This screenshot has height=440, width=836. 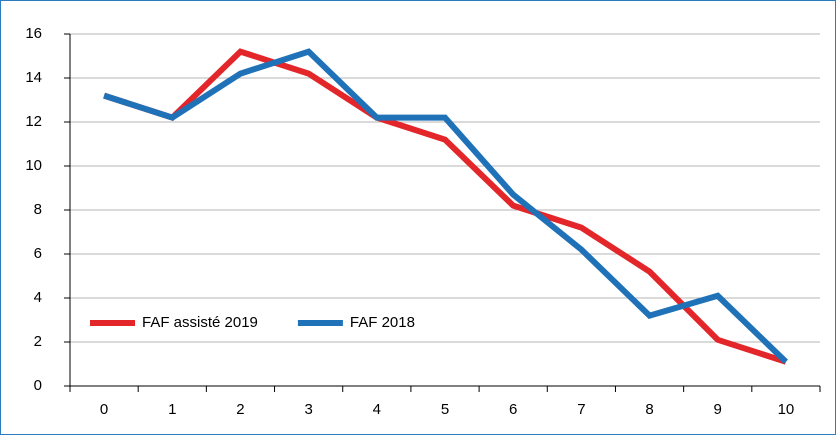 What do you see at coordinates (649, 409) in the screenshot?
I see `x-tick-label: 8` at bounding box center [649, 409].